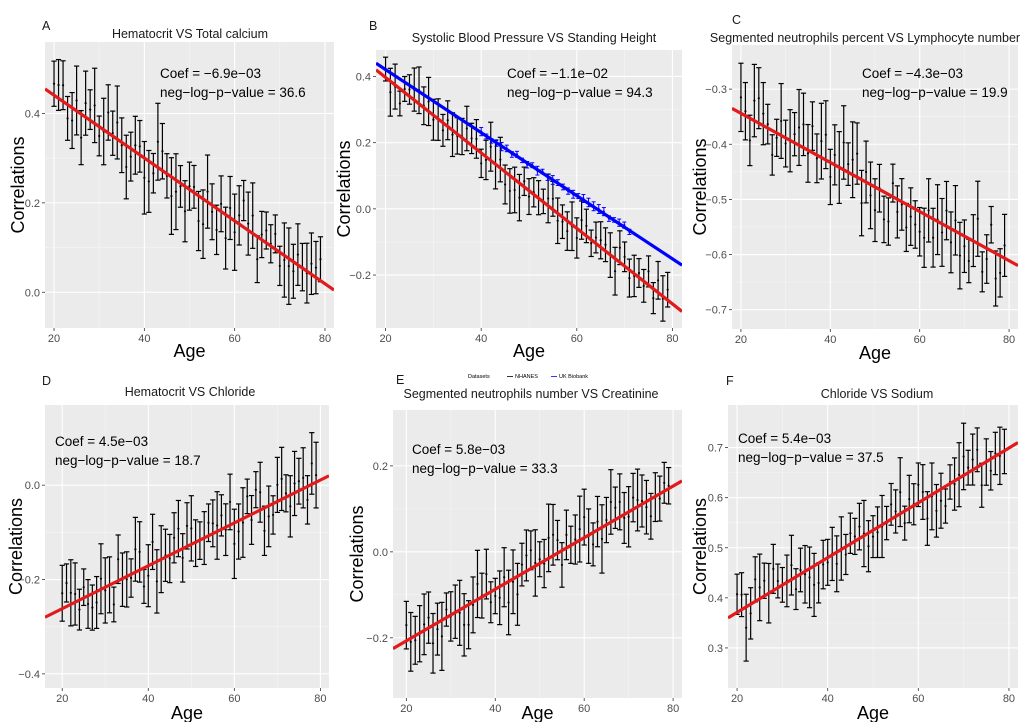  What do you see at coordinates (935, 92) in the screenshot?
I see `pvalue-annotation: neg−log−p−value = 19.9` at bounding box center [935, 92].